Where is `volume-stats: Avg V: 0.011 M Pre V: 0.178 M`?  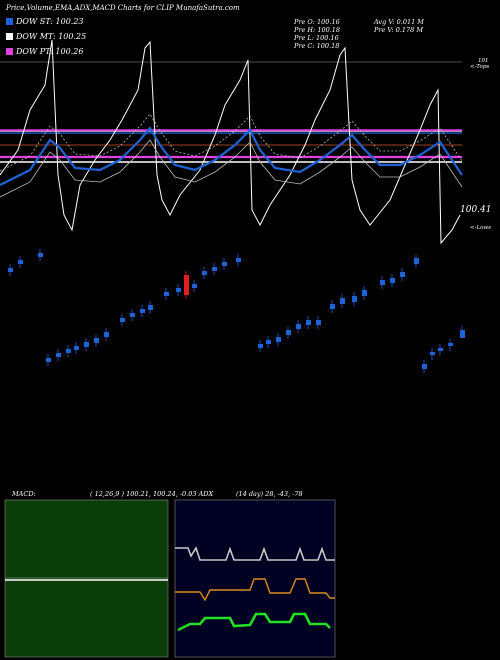
volume-stats: Avg V: 0.011 M Pre V: 0.178 M is located at coordinates (399, 26).